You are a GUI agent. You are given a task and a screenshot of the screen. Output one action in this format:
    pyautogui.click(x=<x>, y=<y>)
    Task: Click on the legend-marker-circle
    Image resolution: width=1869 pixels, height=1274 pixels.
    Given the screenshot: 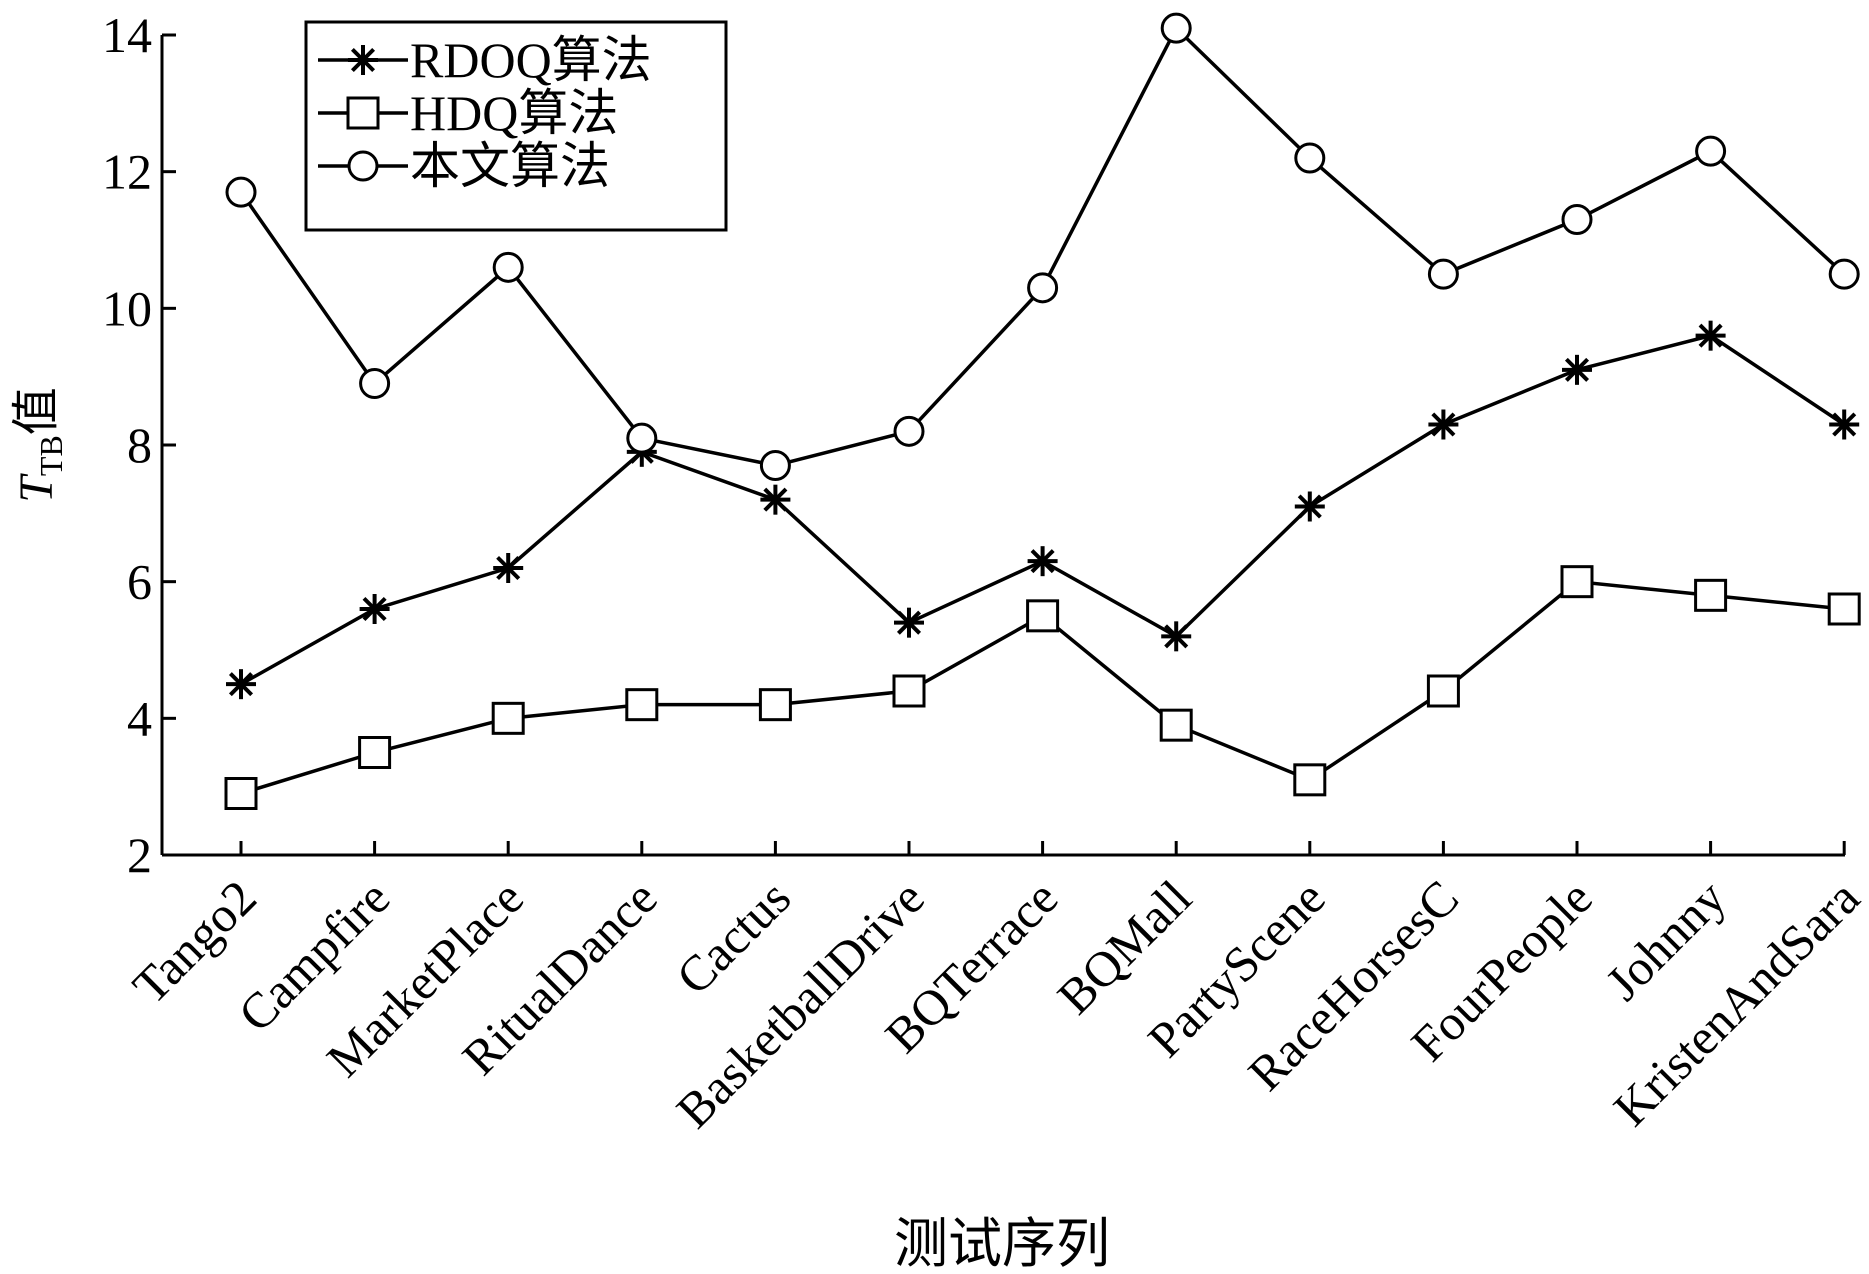 What is the action you would take?
    pyautogui.click(x=363, y=166)
    